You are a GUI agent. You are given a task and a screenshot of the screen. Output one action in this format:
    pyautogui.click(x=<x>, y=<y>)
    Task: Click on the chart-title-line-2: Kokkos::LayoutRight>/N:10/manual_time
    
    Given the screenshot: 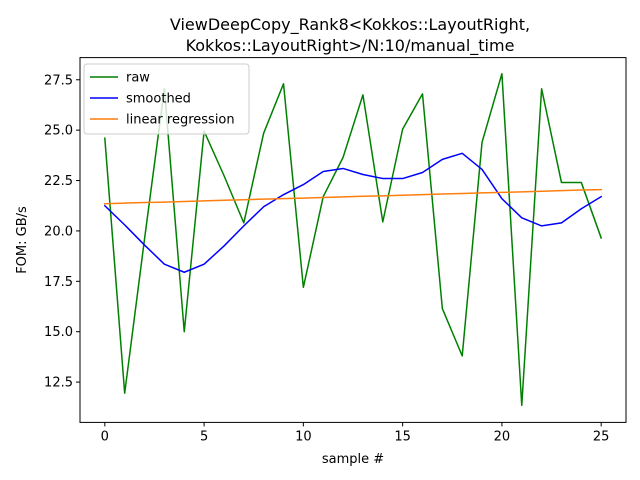 What is the action you would take?
    pyautogui.click(x=350, y=46)
    